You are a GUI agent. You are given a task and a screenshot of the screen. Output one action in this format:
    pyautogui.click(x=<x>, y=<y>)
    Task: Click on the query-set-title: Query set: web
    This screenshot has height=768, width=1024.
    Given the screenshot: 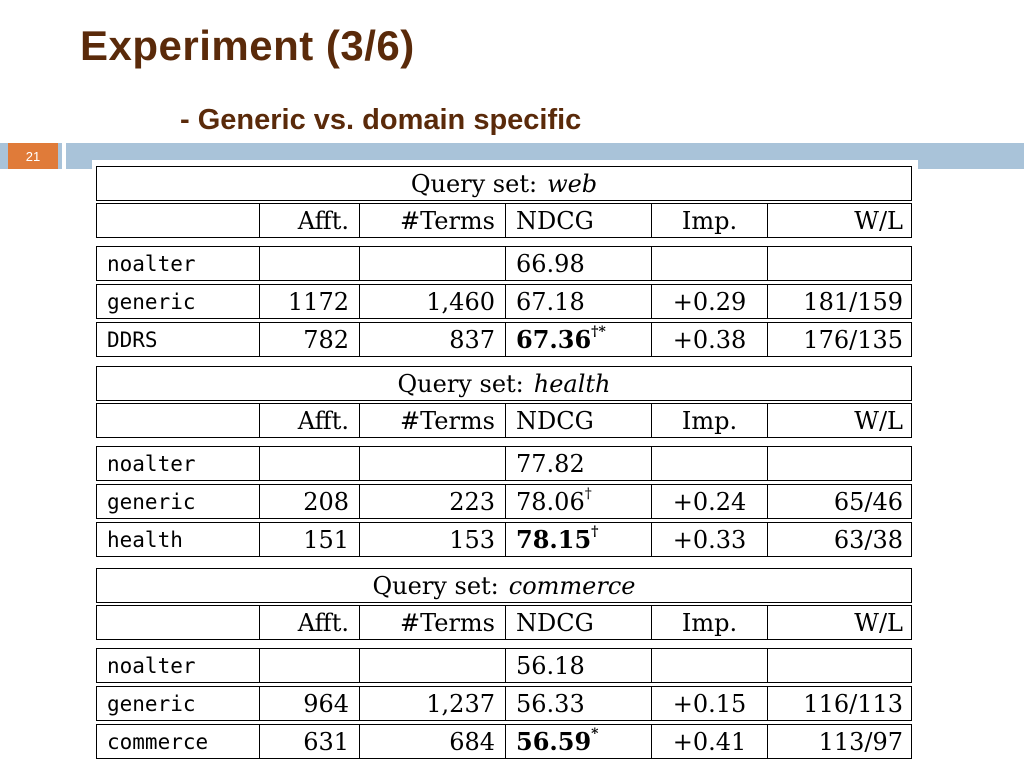 What is the action you would take?
    pyautogui.click(x=504, y=183)
    